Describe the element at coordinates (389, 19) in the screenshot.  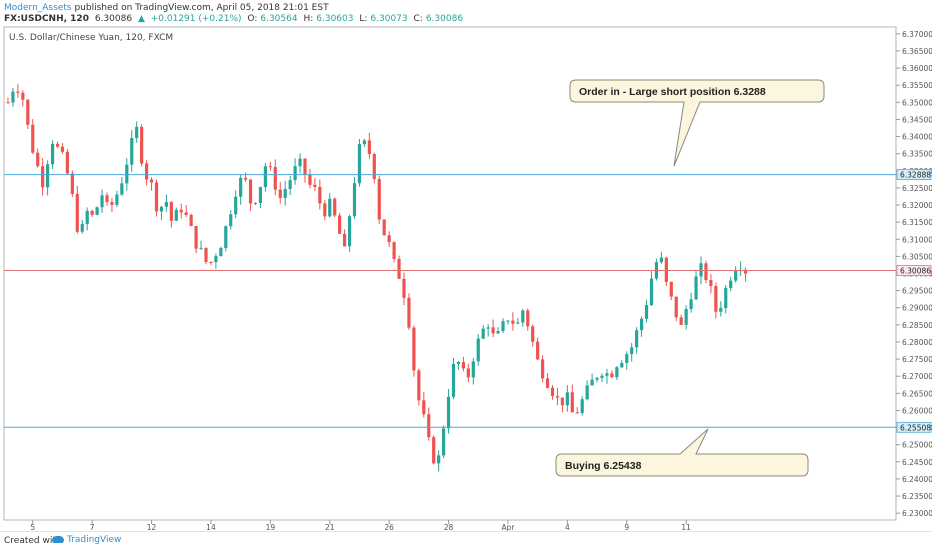
I see `low-value: 6.30073` at that location.